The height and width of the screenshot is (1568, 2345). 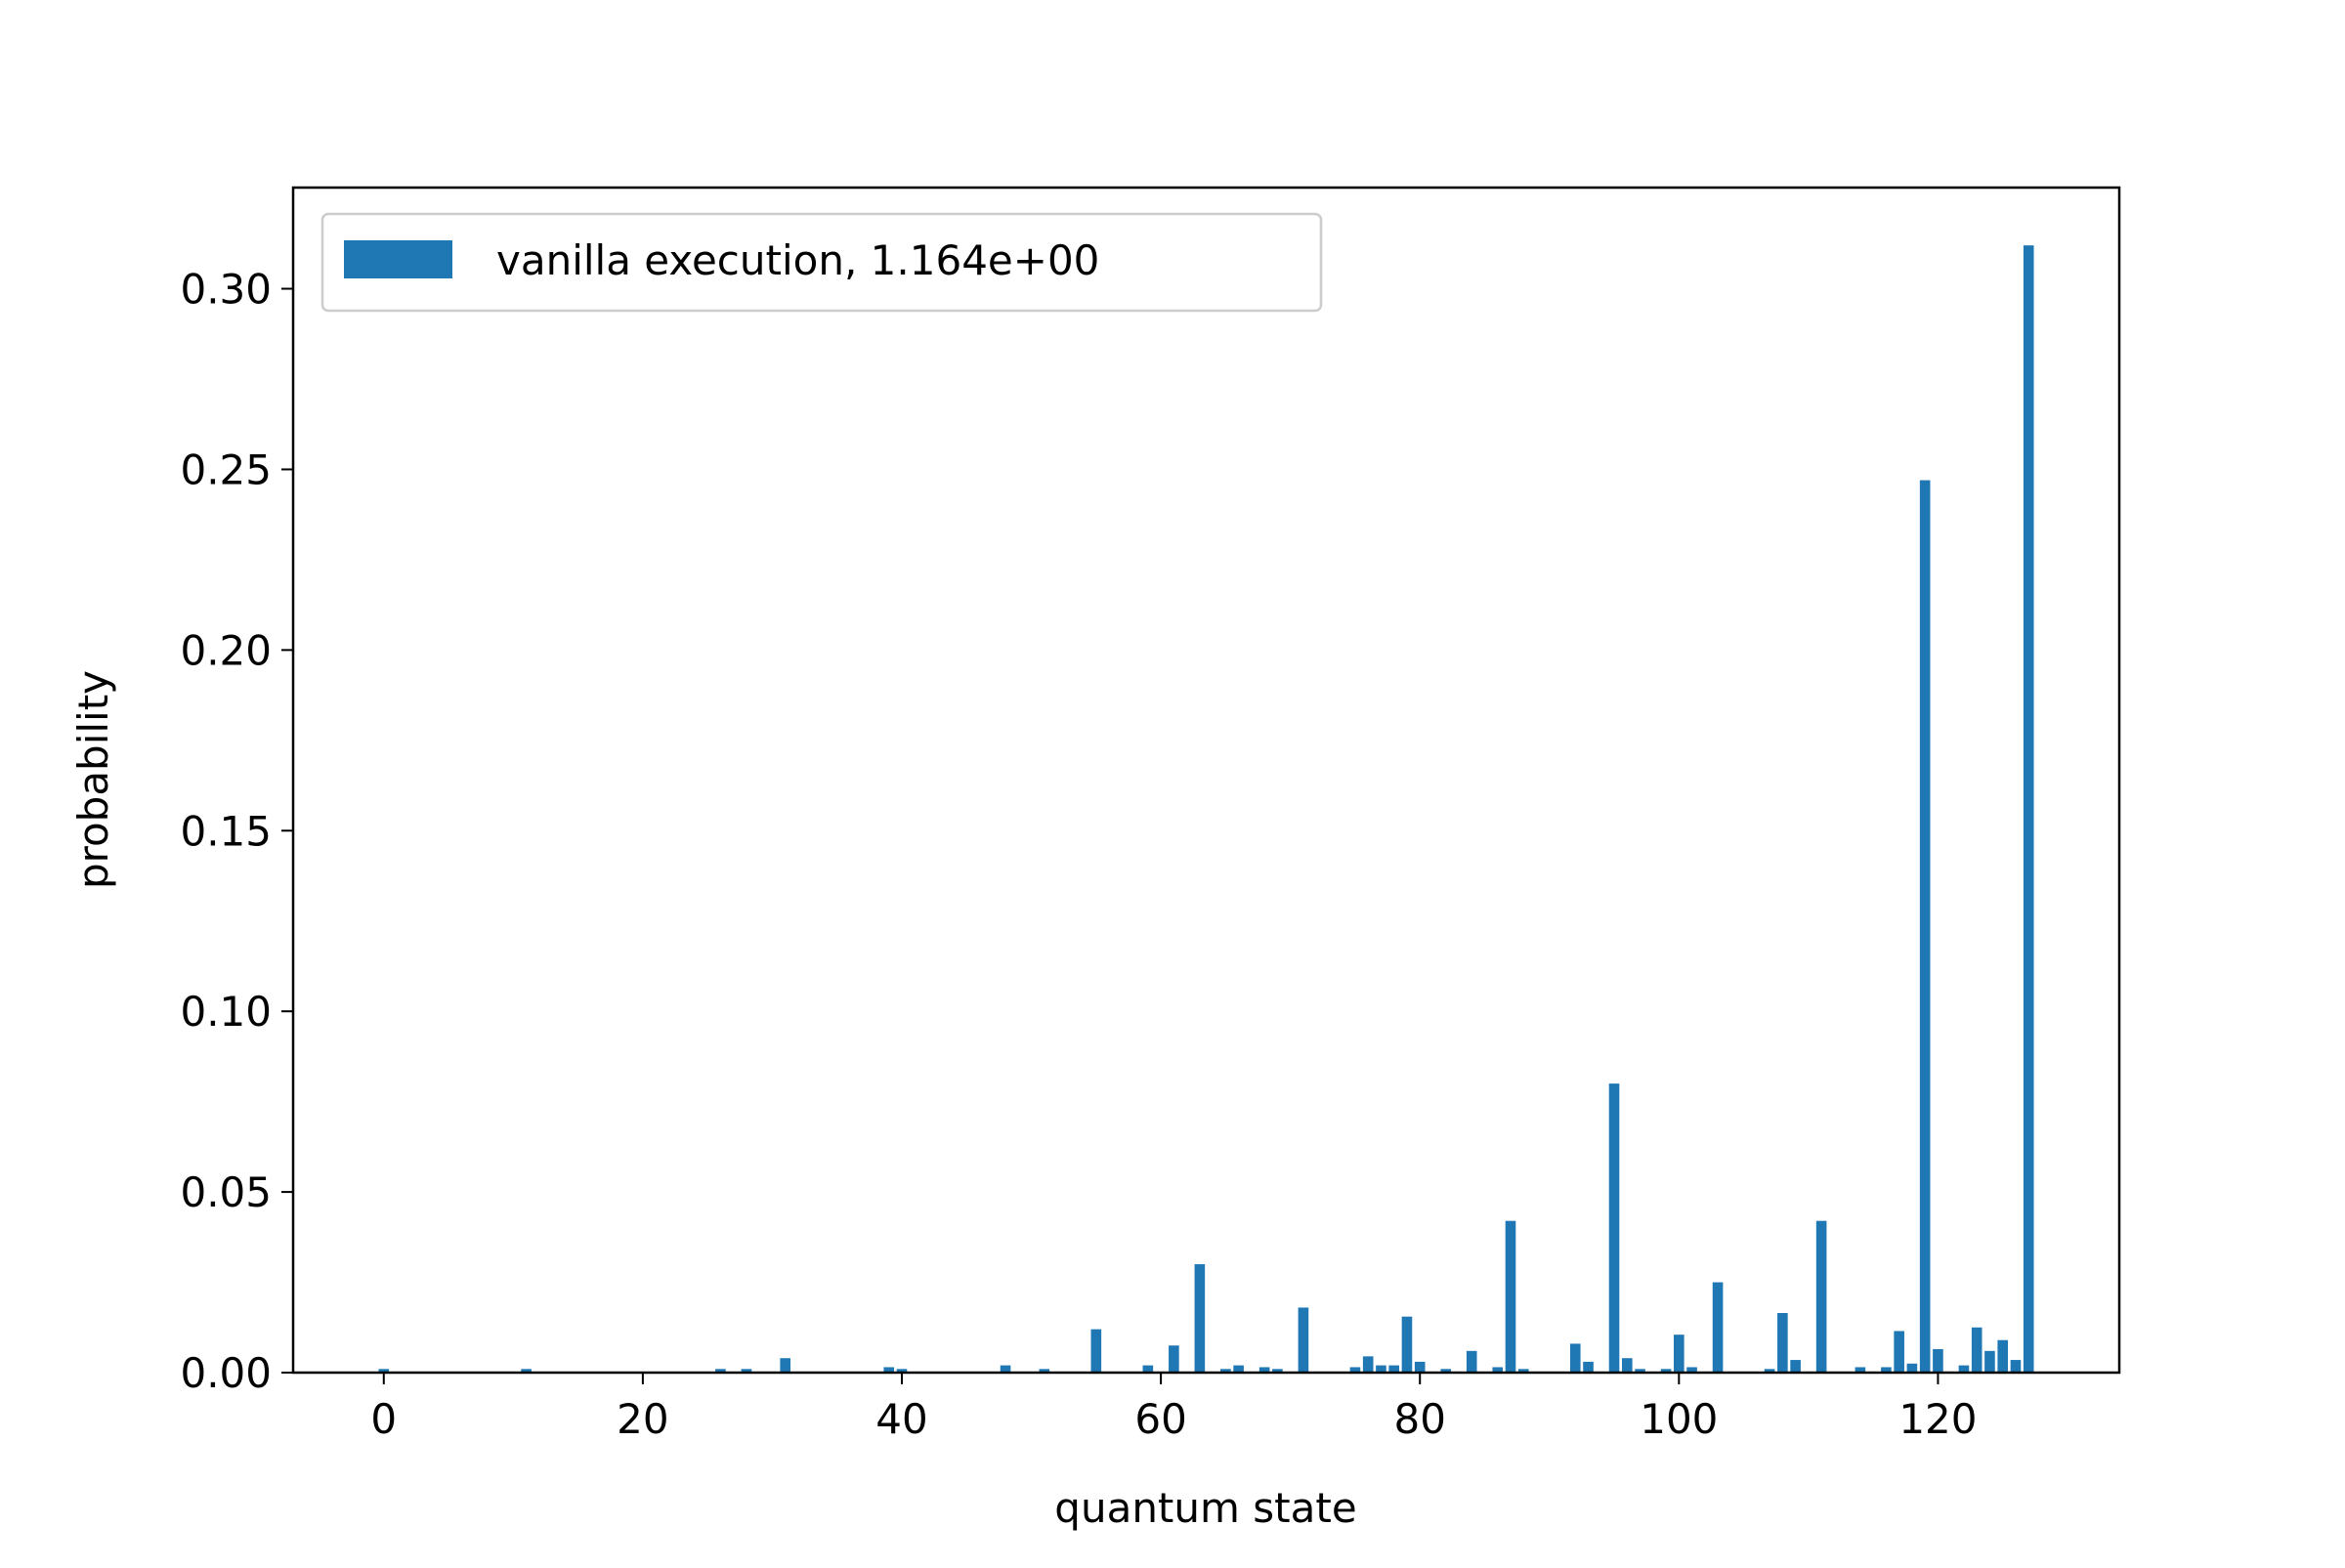 I want to click on legend: vanilla execution, 1.164e+00, so click(x=821, y=262).